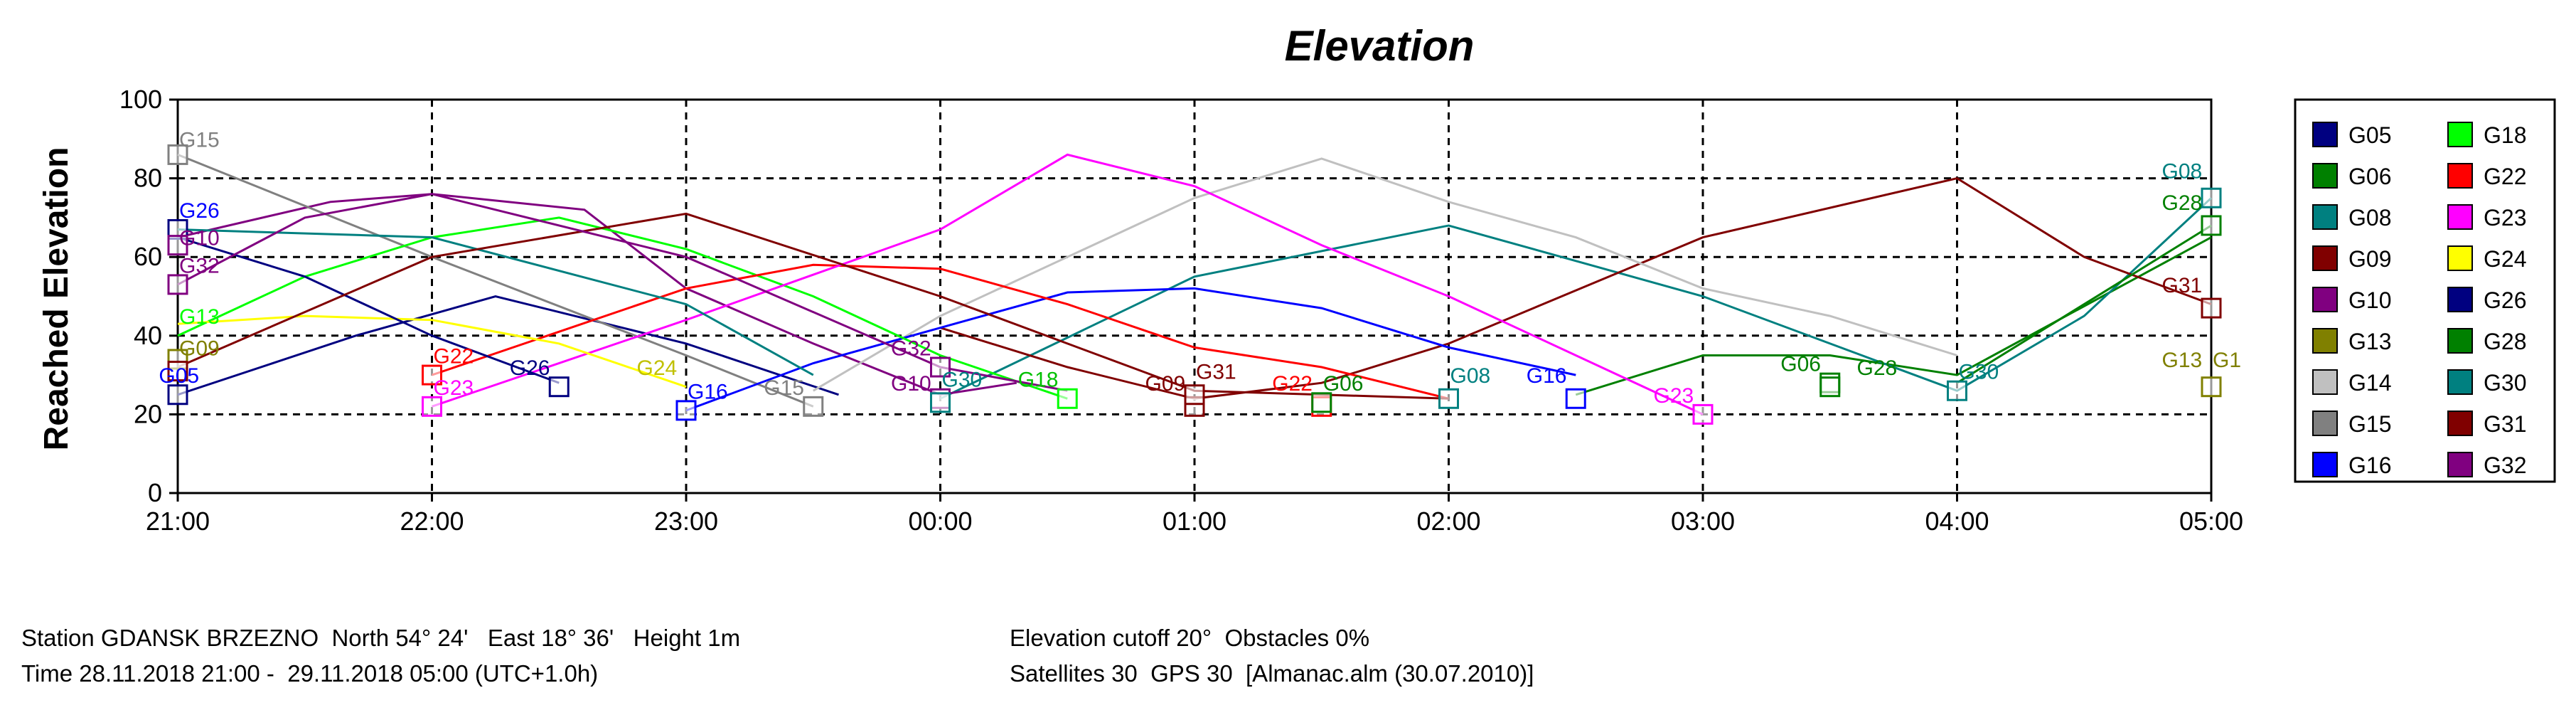 The image size is (2576, 720). Describe the element at coordinates (1703, 414) in the screenshot. I see `marker-g23` at that location.